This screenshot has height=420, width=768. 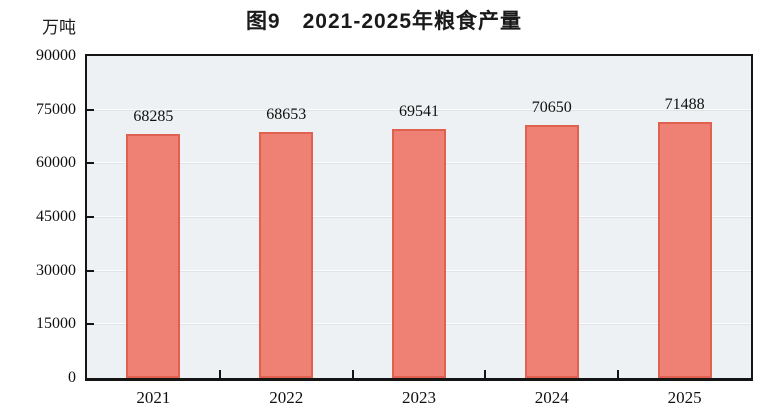 I want to click on bar-value-label: 68285, so click(x=153, y=116).